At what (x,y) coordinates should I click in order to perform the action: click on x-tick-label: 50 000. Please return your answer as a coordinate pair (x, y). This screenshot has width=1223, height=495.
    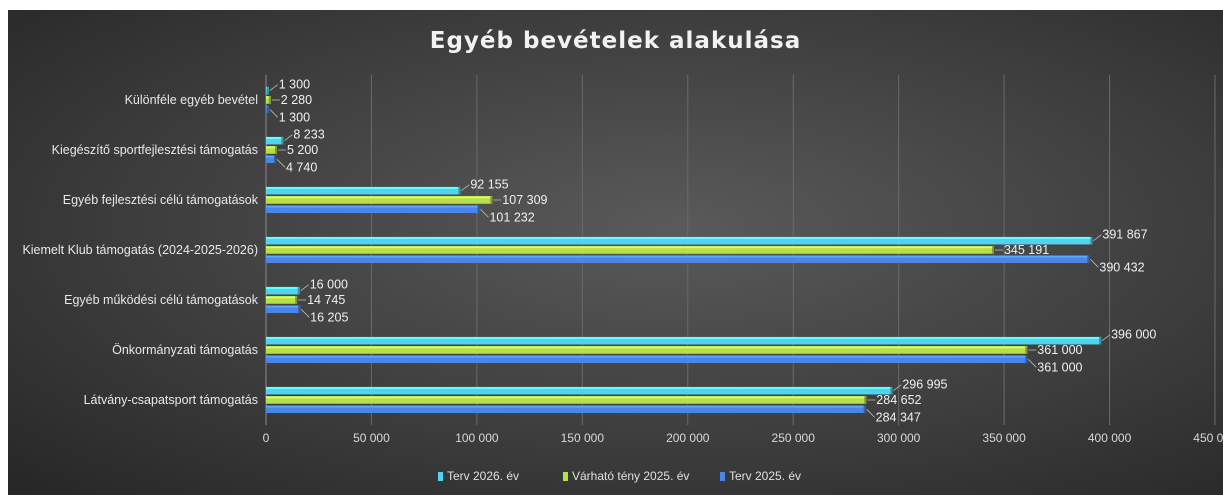
    Looking at the image, I should click on (371, 438).